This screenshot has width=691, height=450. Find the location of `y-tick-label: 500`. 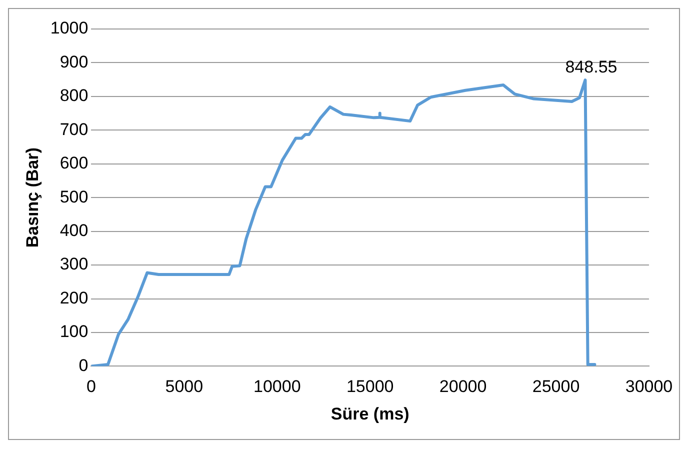

y-tick-label: 500 is located at coordinates (74, 196).